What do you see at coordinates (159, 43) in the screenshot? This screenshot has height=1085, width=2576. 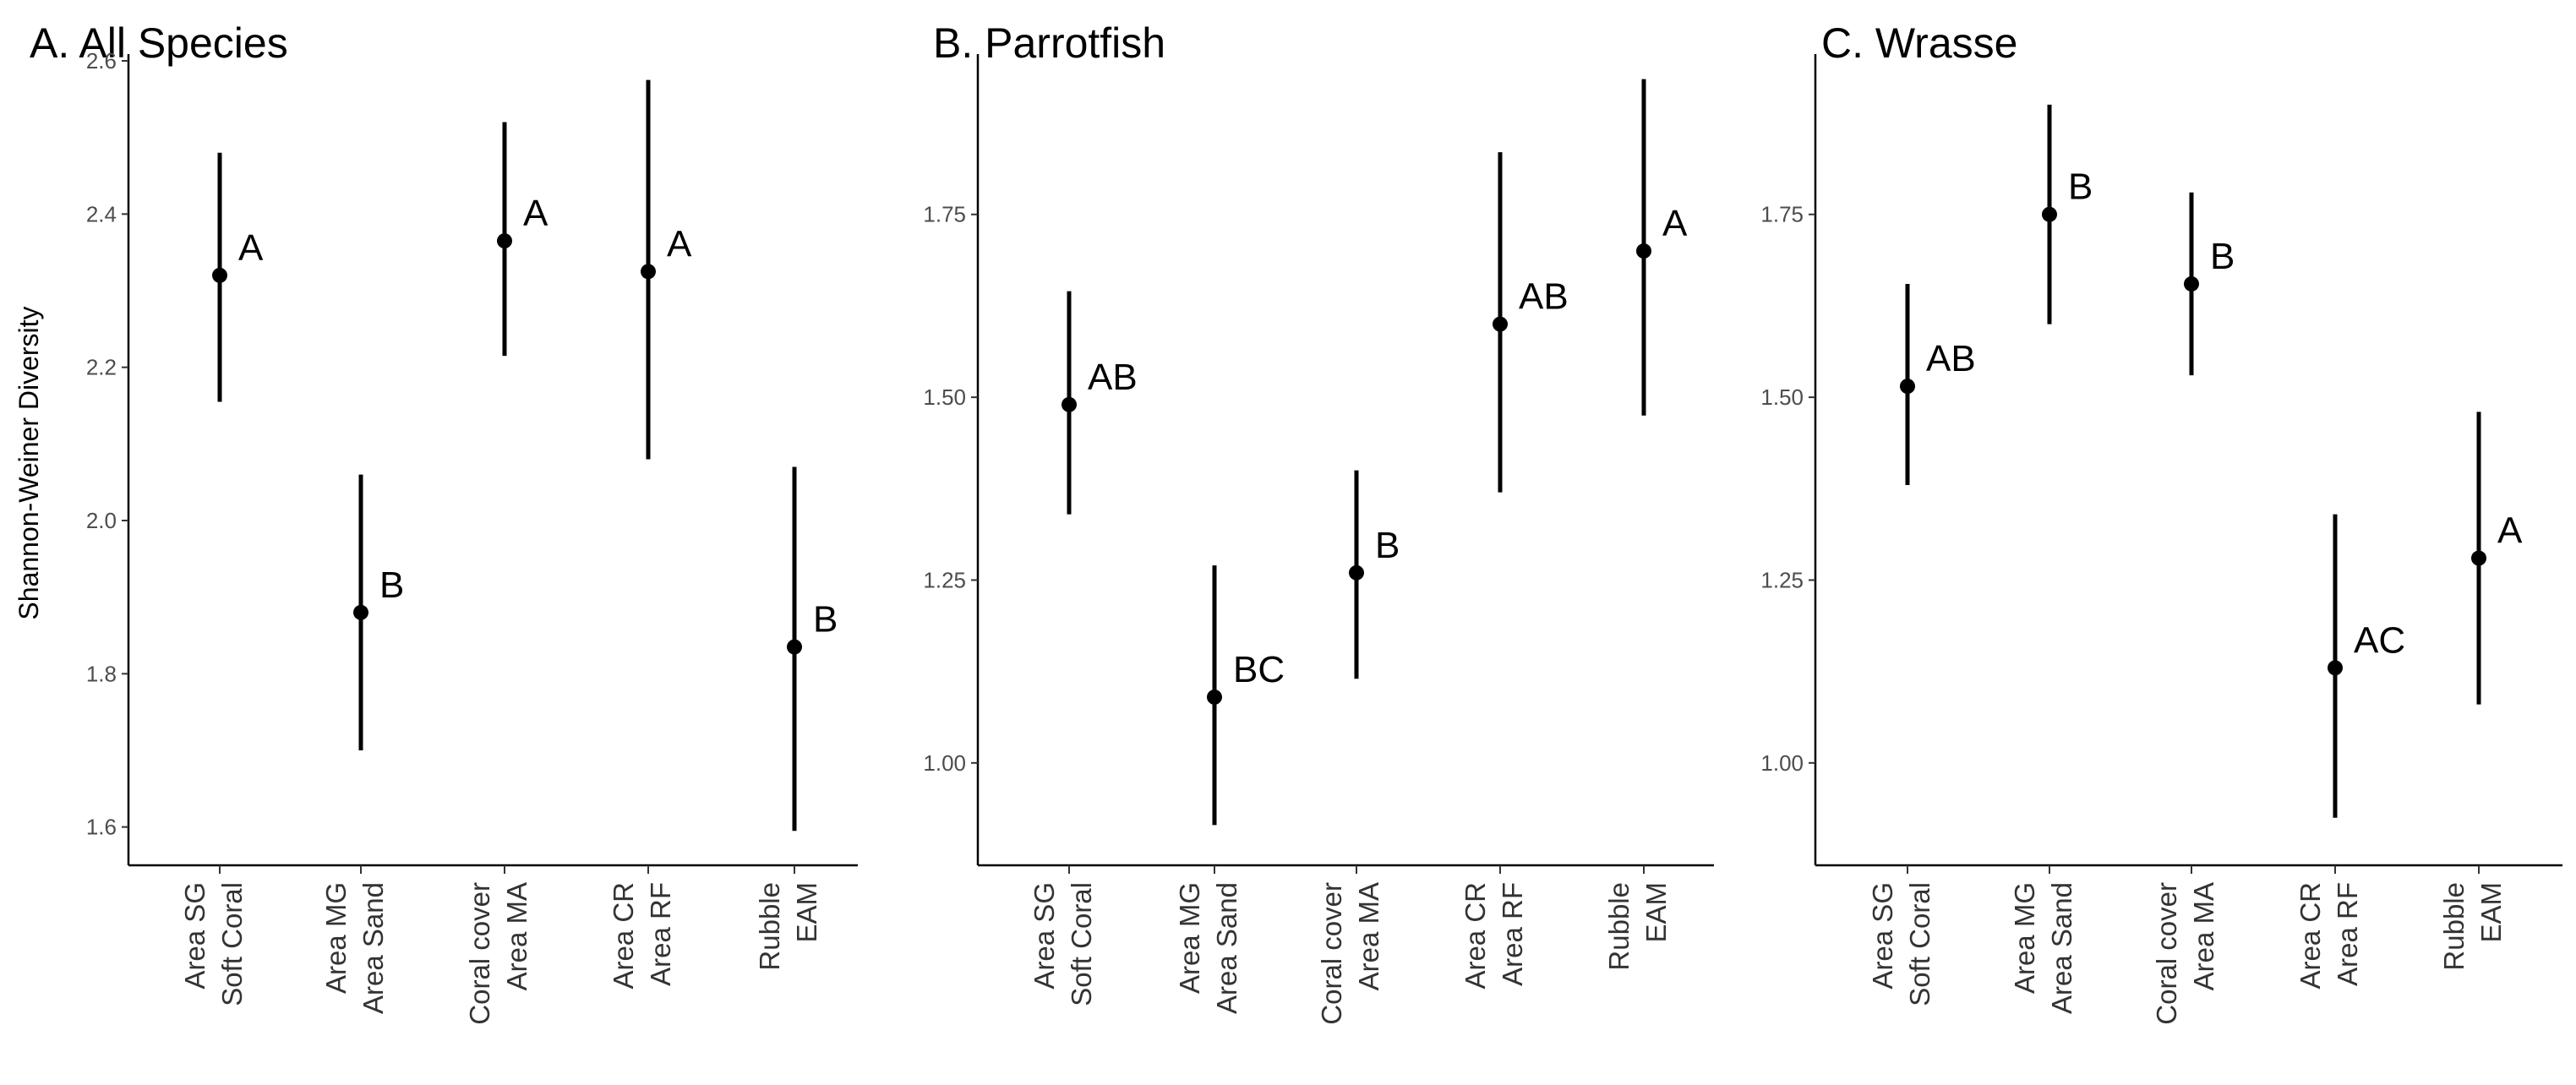 I see `panel-title: A. All Species` at bounding box center [159, 43].